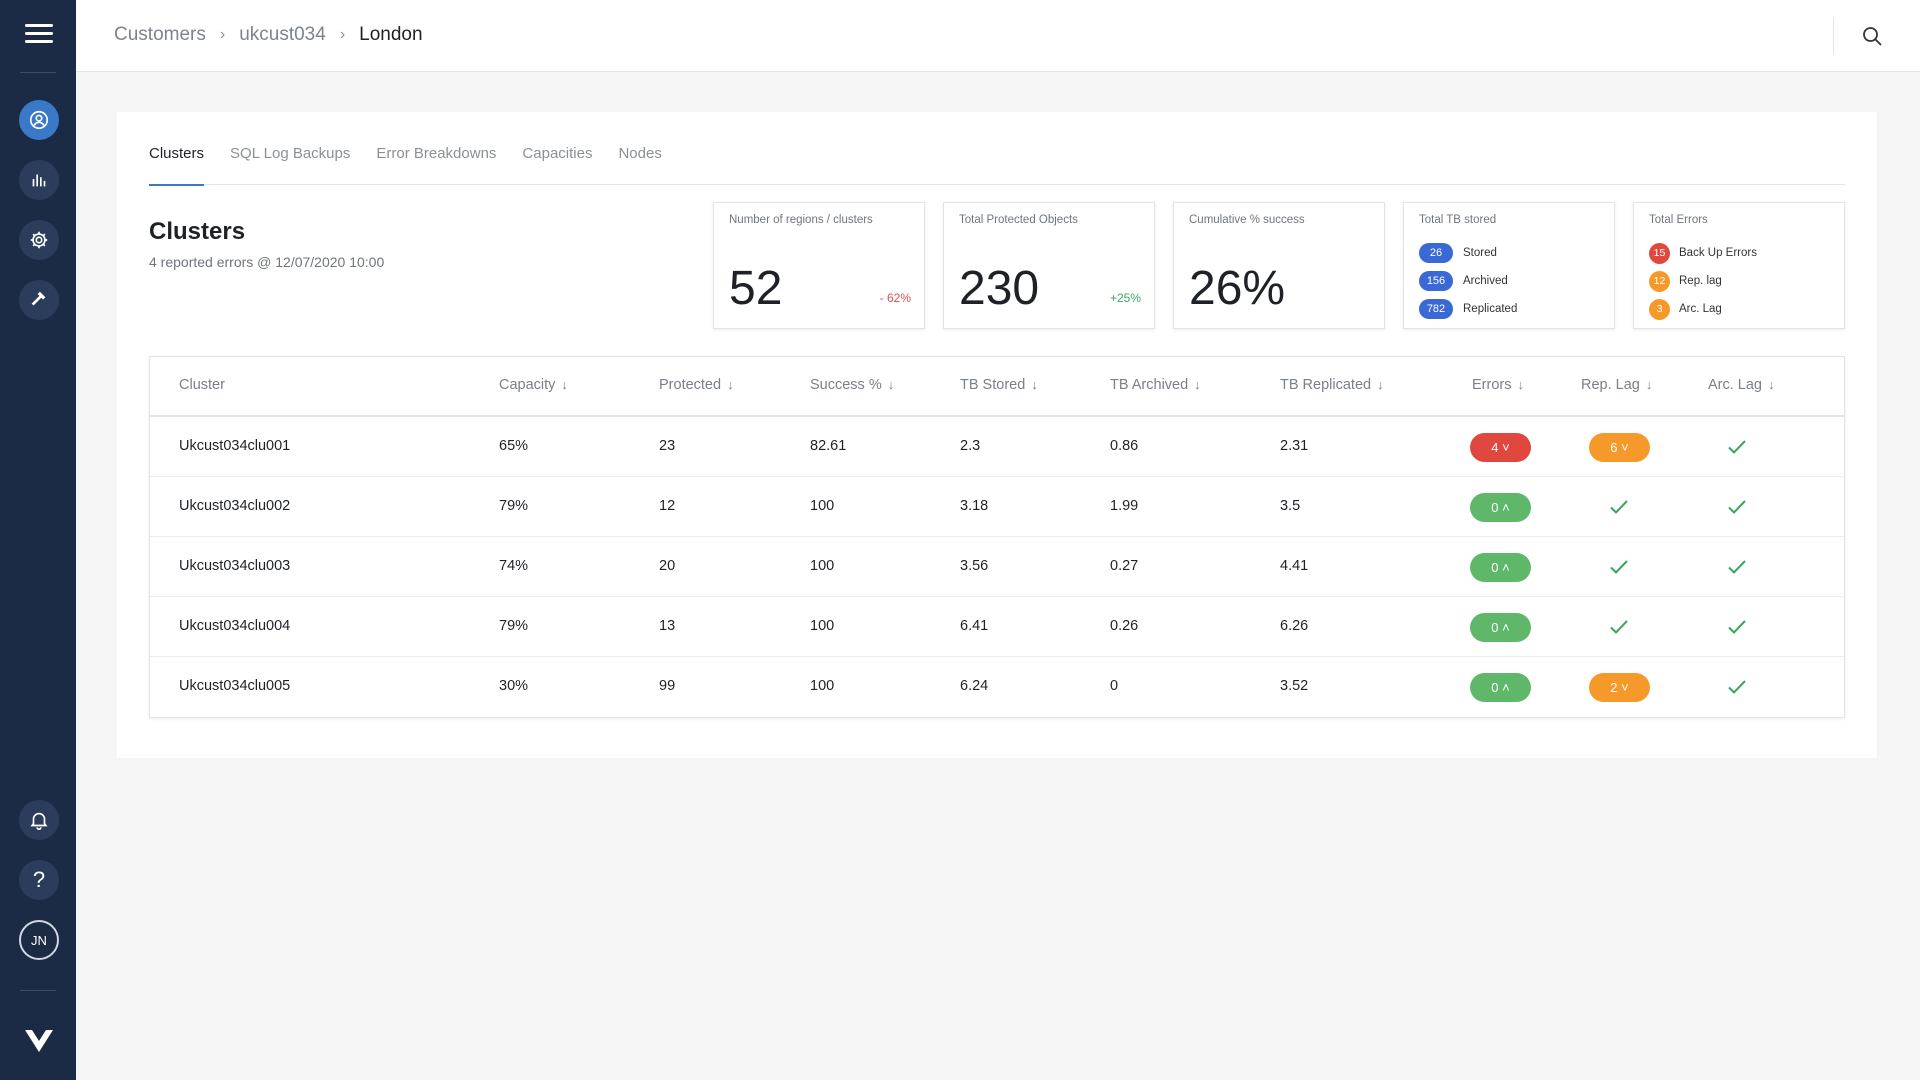 The image size is (1920, 1080). I want to click on col-header-tb-stored: TB Stored ↓, so click(999, 385).